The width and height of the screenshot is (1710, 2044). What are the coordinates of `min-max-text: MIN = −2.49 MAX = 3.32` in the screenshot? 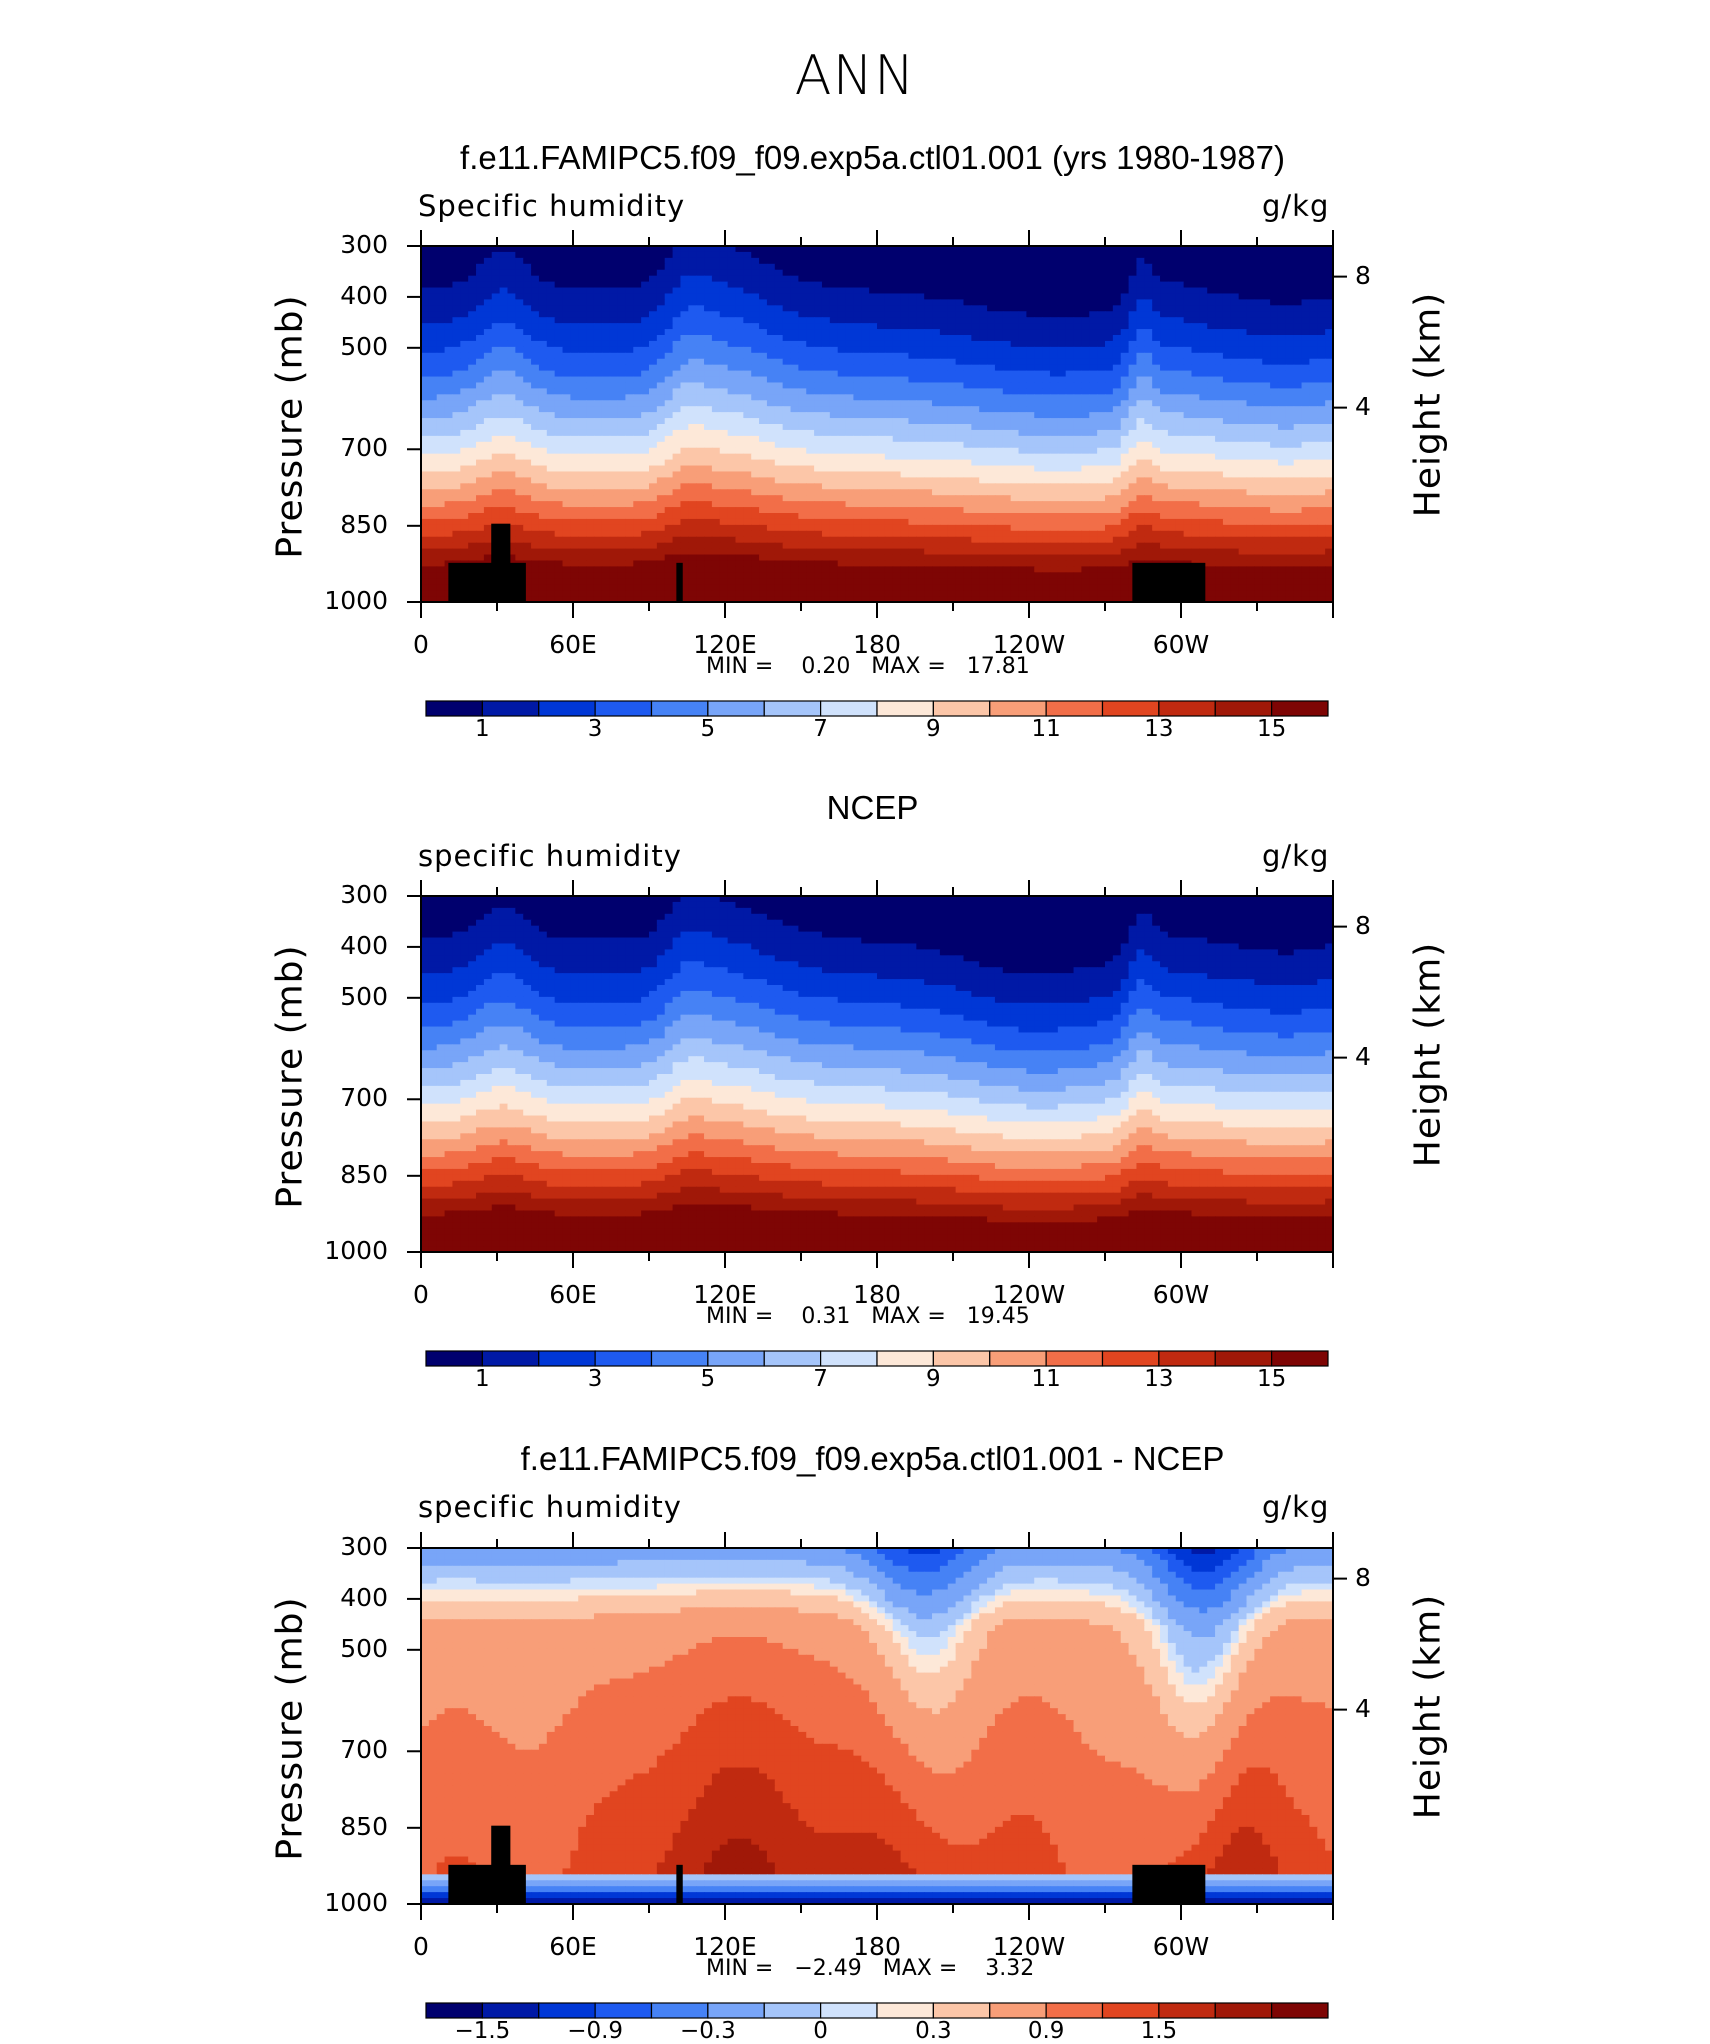 It's located at (870, 1968).